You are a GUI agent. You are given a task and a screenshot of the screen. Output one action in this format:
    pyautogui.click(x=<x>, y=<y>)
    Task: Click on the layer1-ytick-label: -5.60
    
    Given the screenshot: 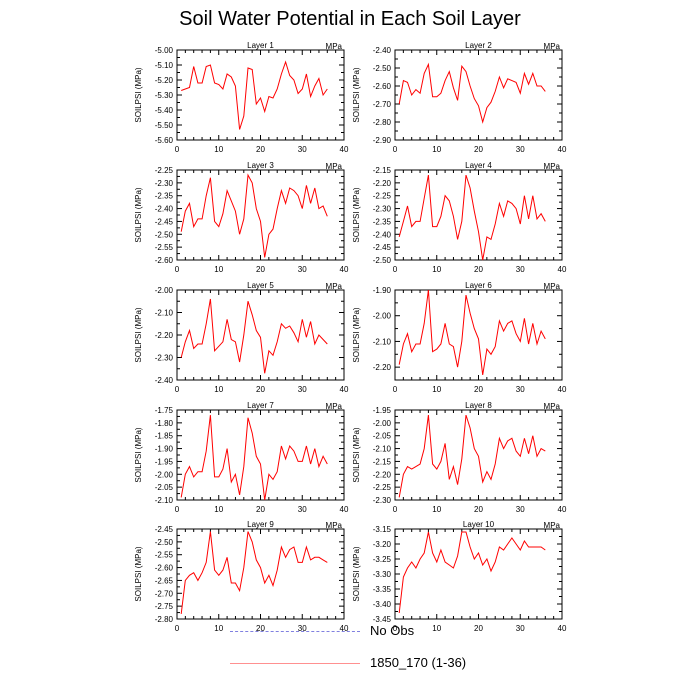 What is the action you would take?
    pyautogui.click(x=164, y=140)
    